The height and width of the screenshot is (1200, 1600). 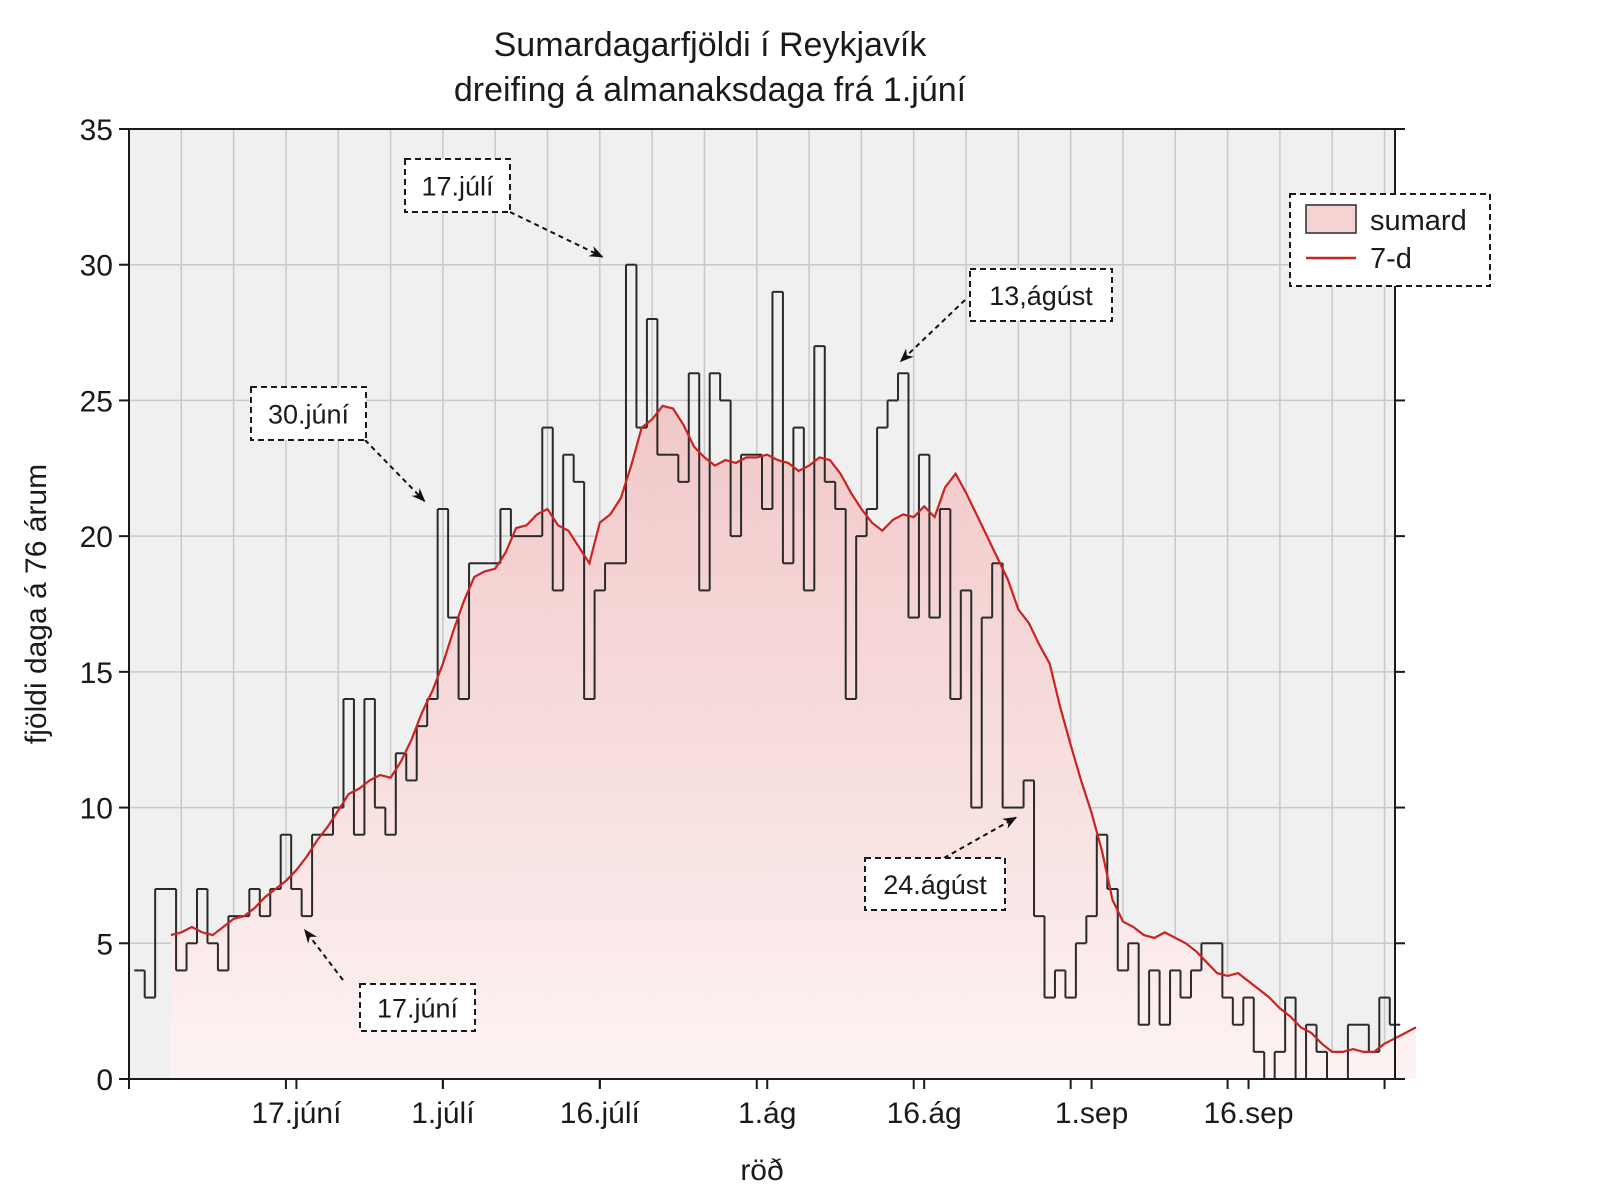 I want to click on annotation: 17.júlí, so click(x=504, y=208).